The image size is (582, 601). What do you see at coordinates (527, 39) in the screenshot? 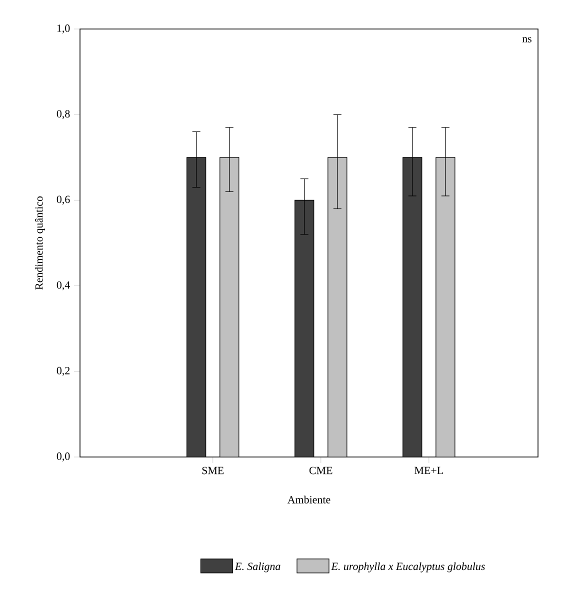
I see `annotation: ns` at bounding box center [527, 39].